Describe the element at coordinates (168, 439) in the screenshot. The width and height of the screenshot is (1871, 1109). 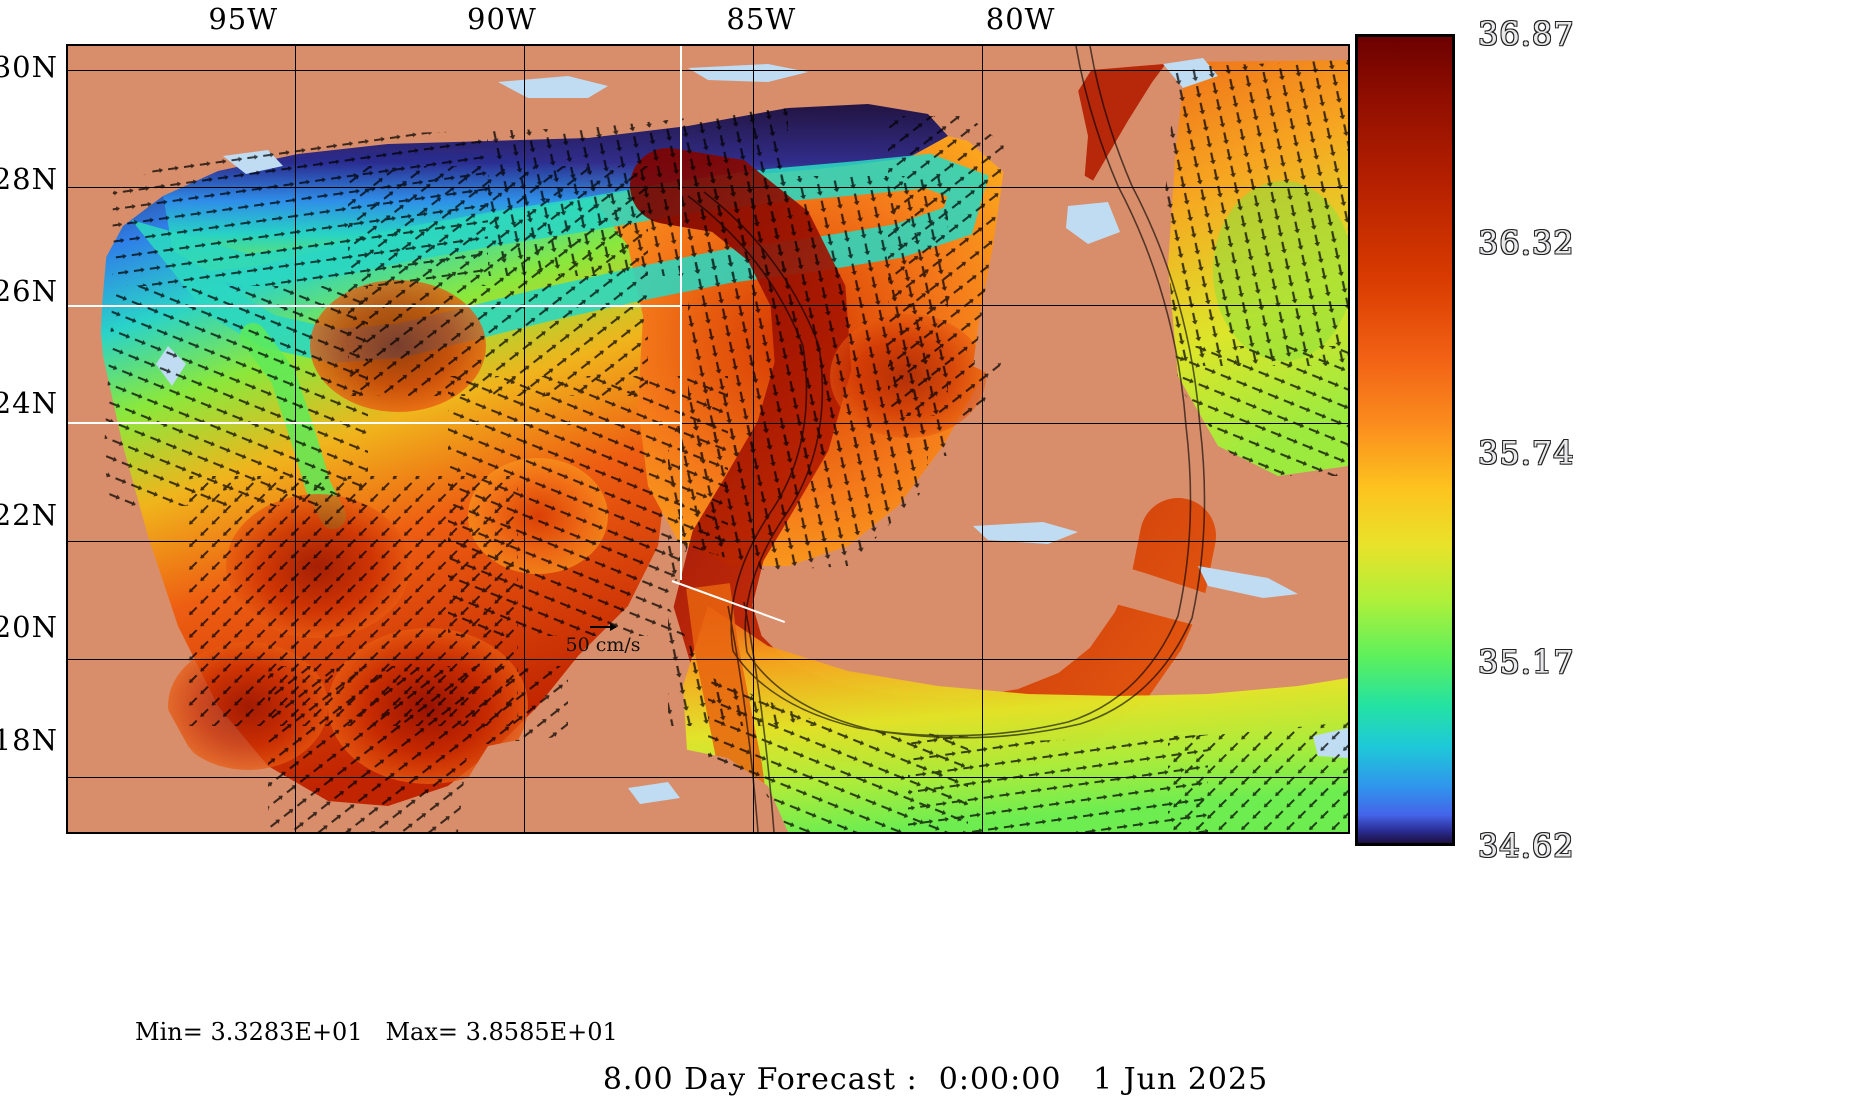
I see `mexico-land` at that location.